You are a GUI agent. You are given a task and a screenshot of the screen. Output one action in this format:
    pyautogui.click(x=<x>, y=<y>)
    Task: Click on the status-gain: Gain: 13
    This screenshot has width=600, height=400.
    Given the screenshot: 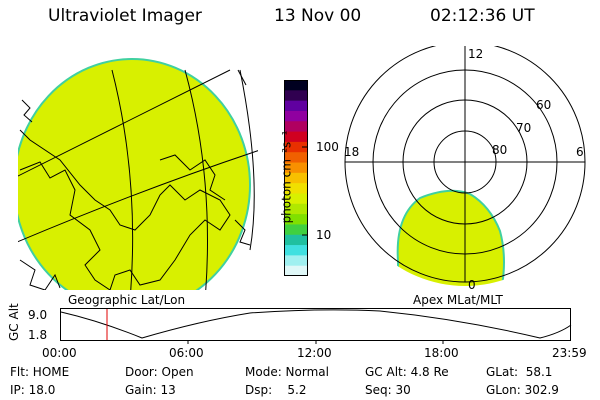 What is the action you would take?
    pyautogui.click(x=150, y=390)
    